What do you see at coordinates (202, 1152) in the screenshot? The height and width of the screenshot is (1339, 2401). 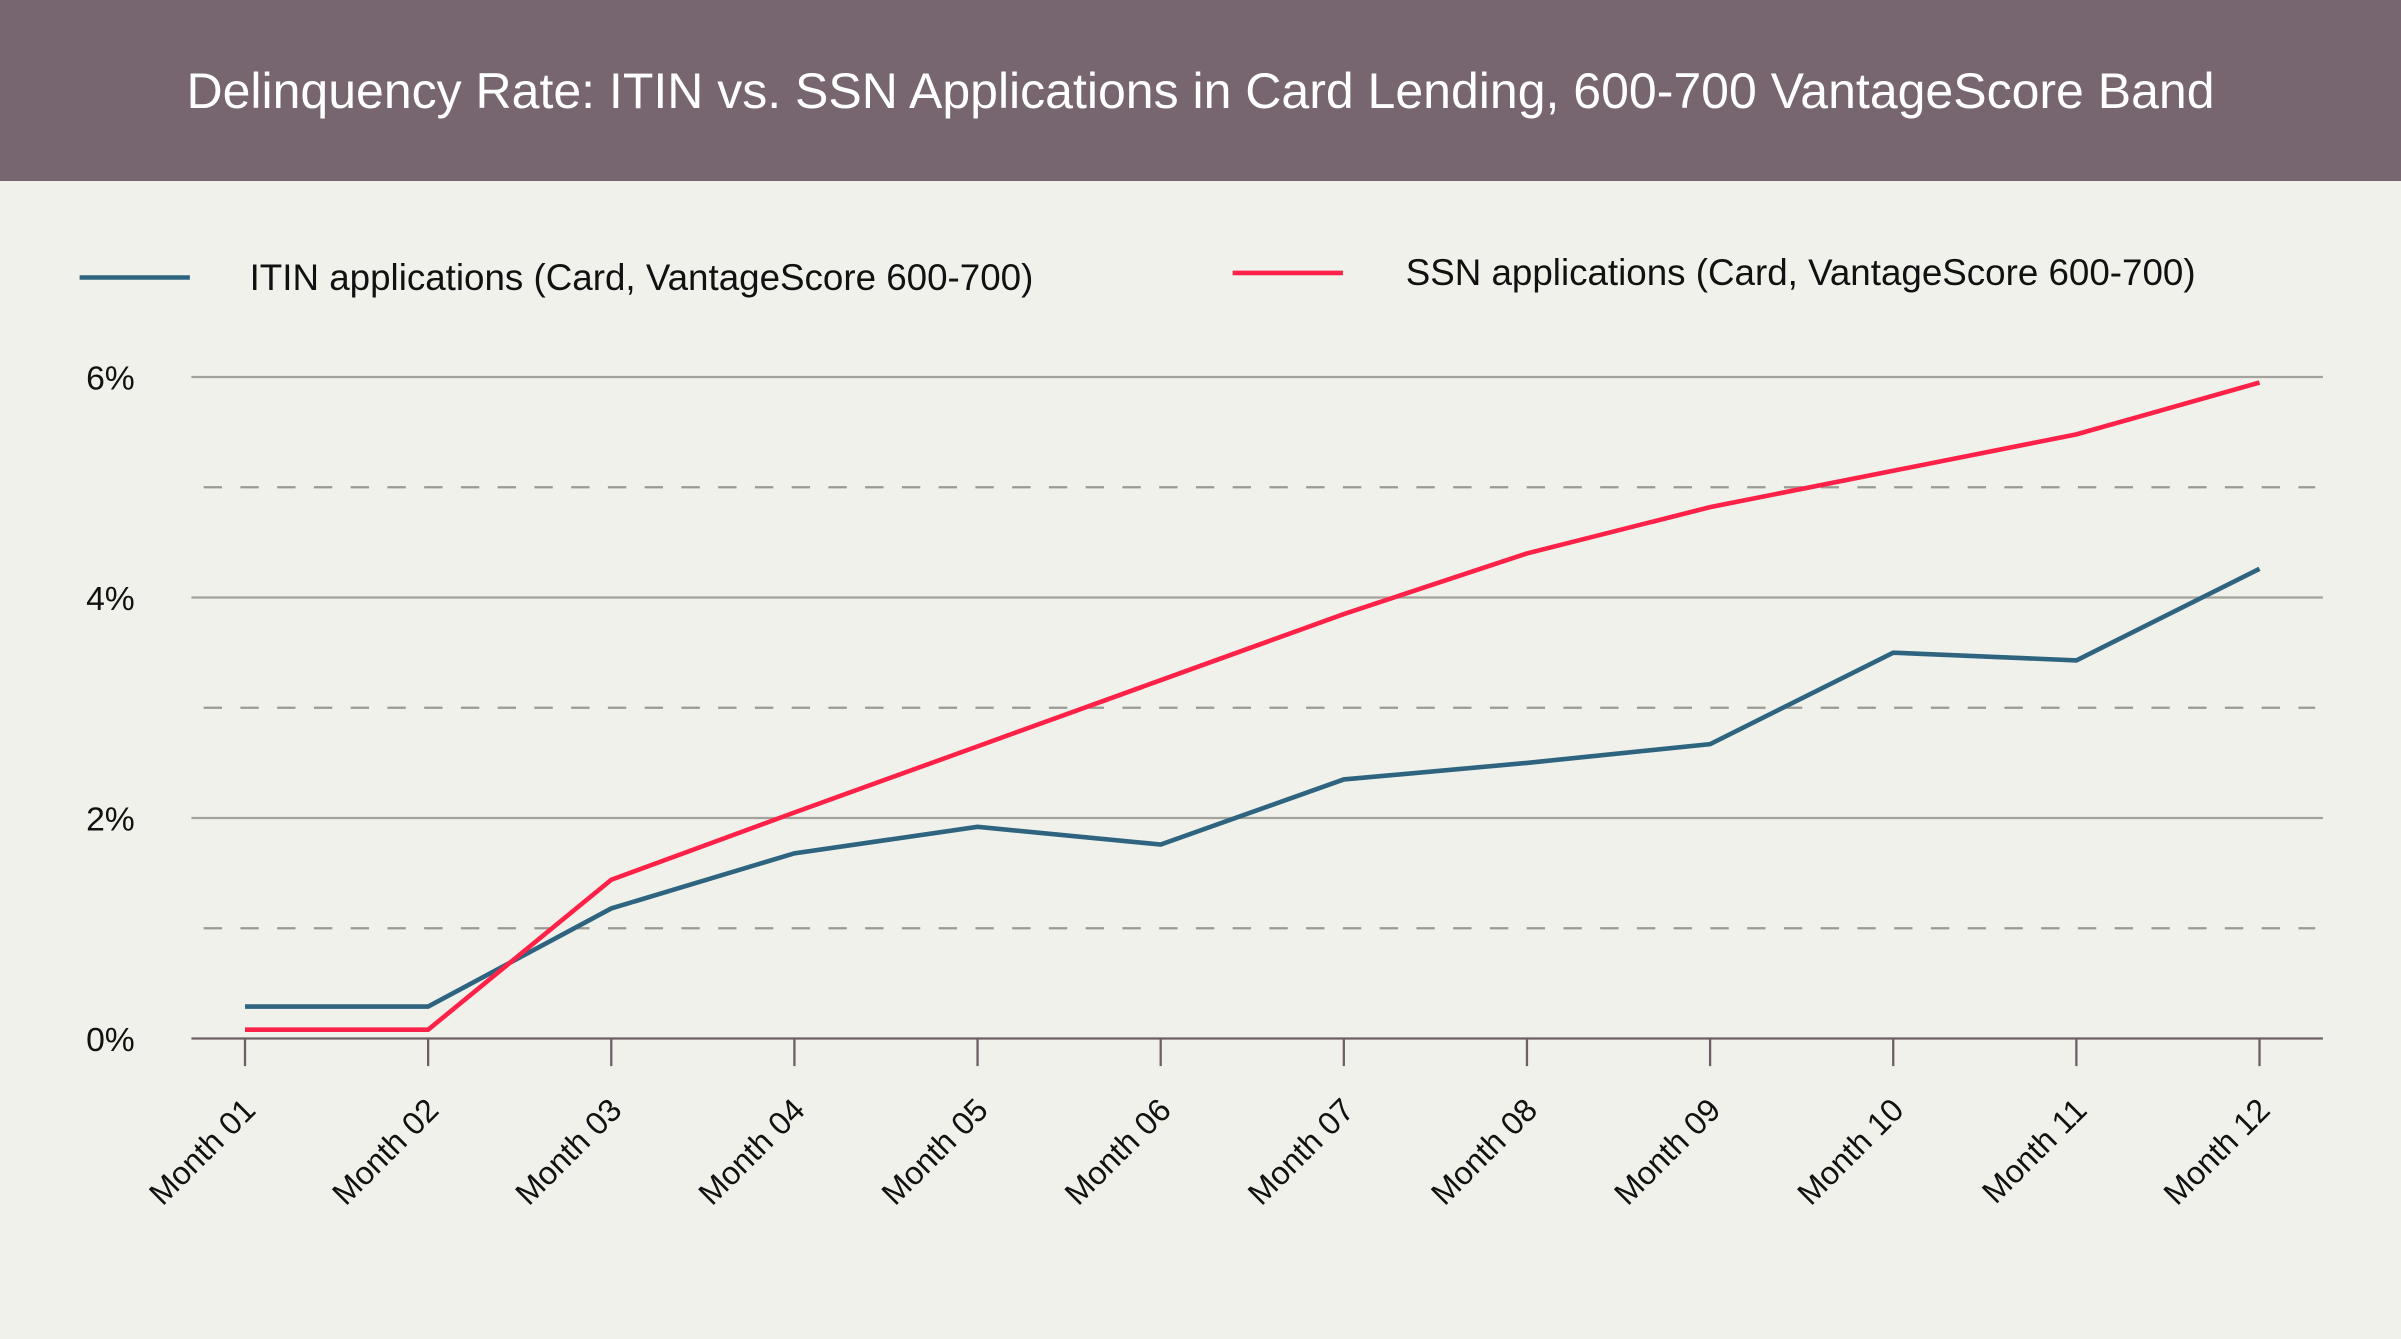 I see `x-tick-label: Month 01` at bounding box center [202, 1152].